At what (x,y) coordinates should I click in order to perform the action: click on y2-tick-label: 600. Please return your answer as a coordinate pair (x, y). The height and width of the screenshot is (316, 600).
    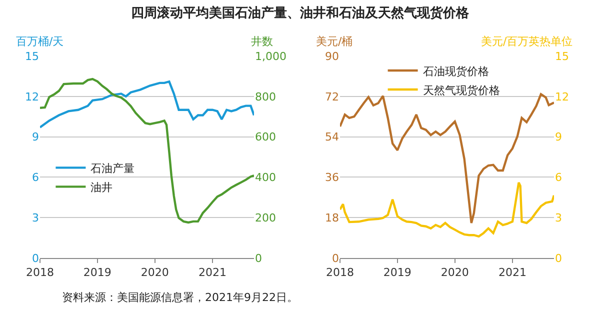
    Looking at the image, I should click on (265, 137).